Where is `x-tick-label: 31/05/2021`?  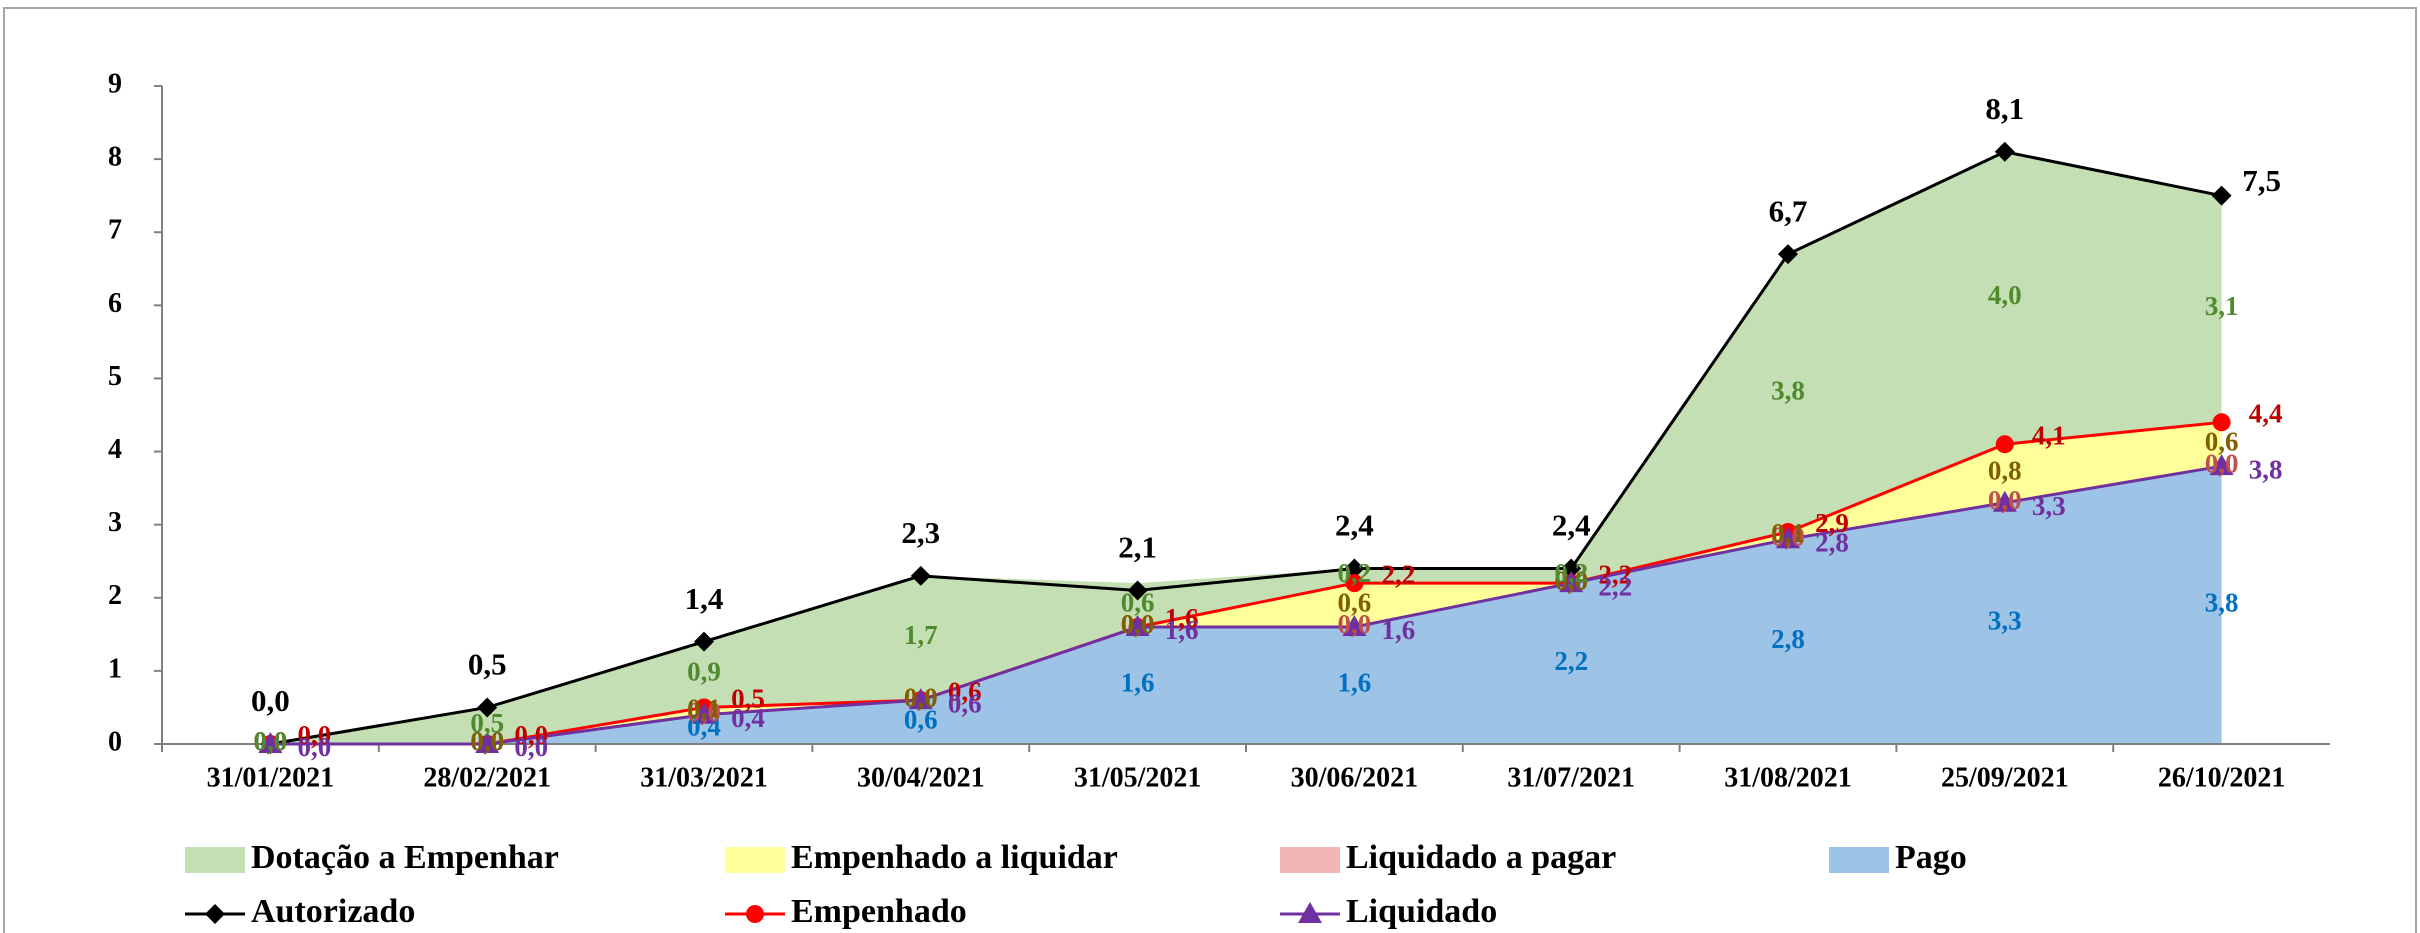
x-tick-label: 31/05/2021 is located at coordinates (1138, 777).